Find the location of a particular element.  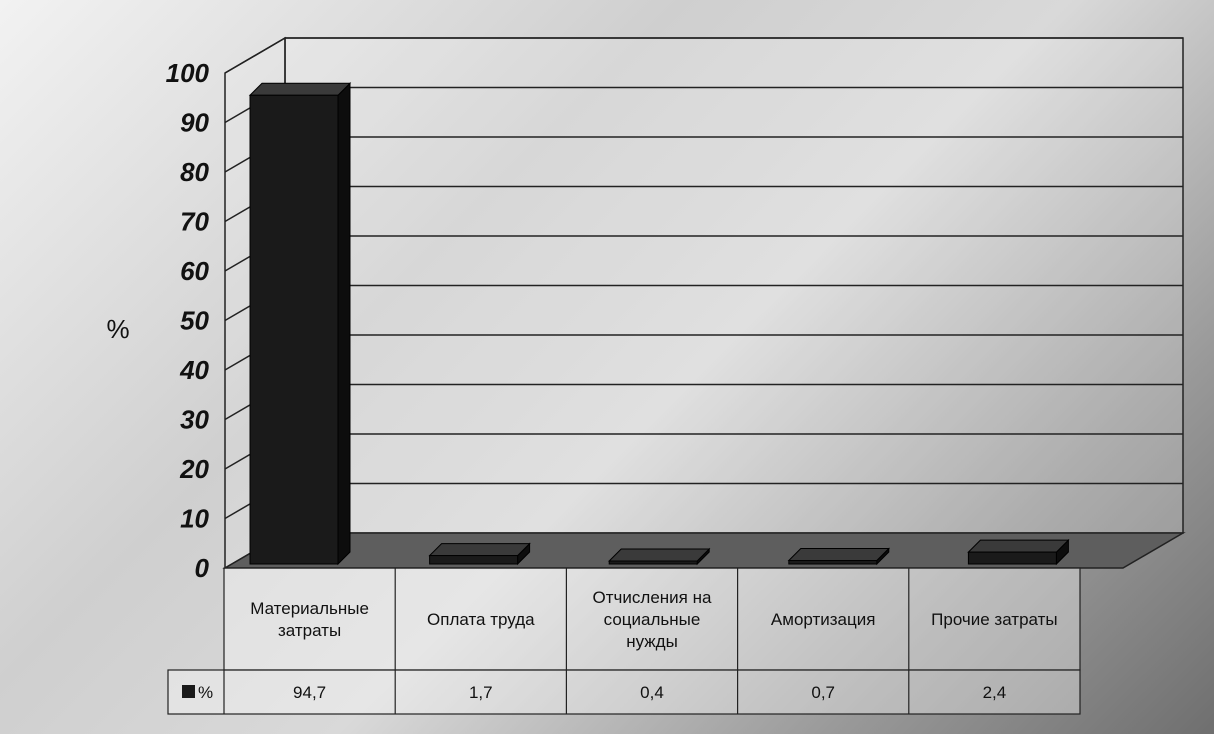

x-tick-label: Амортизация is located at coordinates (823, 619).